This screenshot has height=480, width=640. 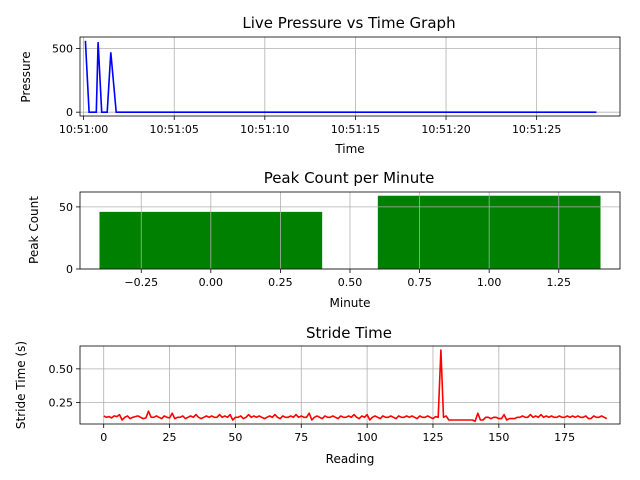 I want to click on peak-count-x-tick-label: 0.25, so click(x=280, y=282).